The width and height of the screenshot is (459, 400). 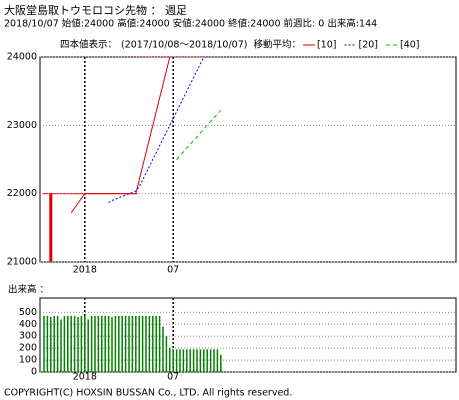 I want to click on volume-label: 出来高 ：, so click(x=28, y=290).